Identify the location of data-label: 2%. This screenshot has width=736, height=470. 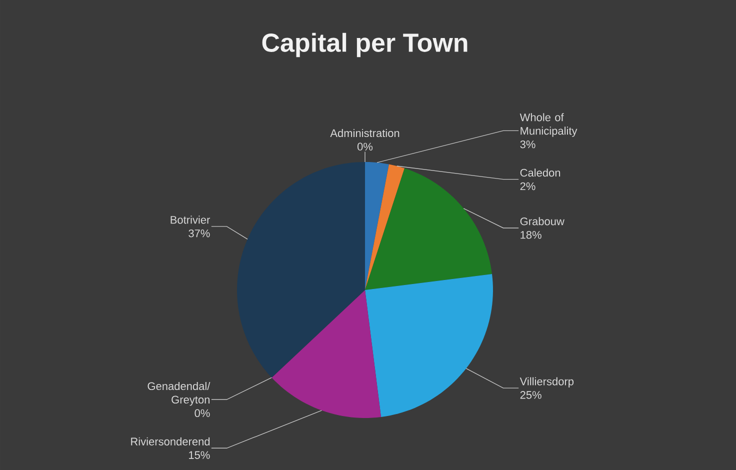
(528, 186).